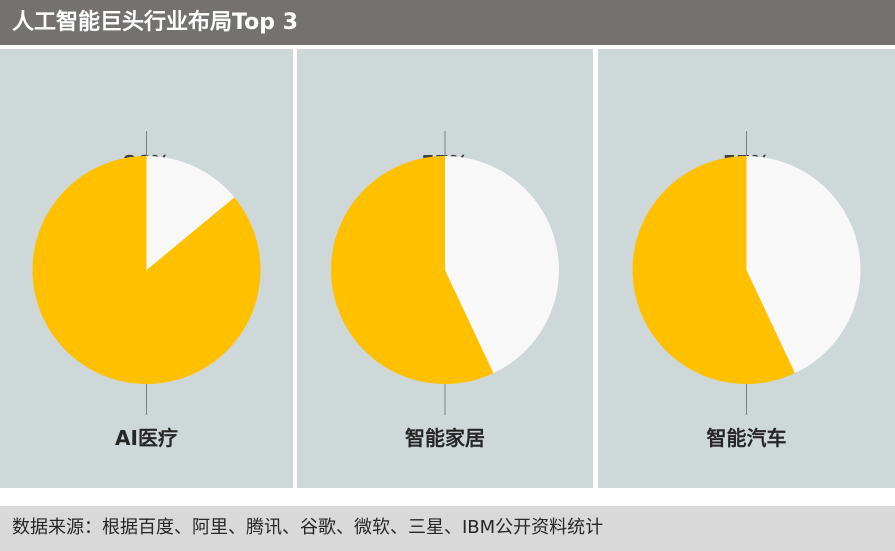 The image size is (895, 551). What do you see at coordinates (155, 22) in the screenshot?
I see `page-title: 人工智能巨头行业布局Top 3` at bounding box center [155, 22].